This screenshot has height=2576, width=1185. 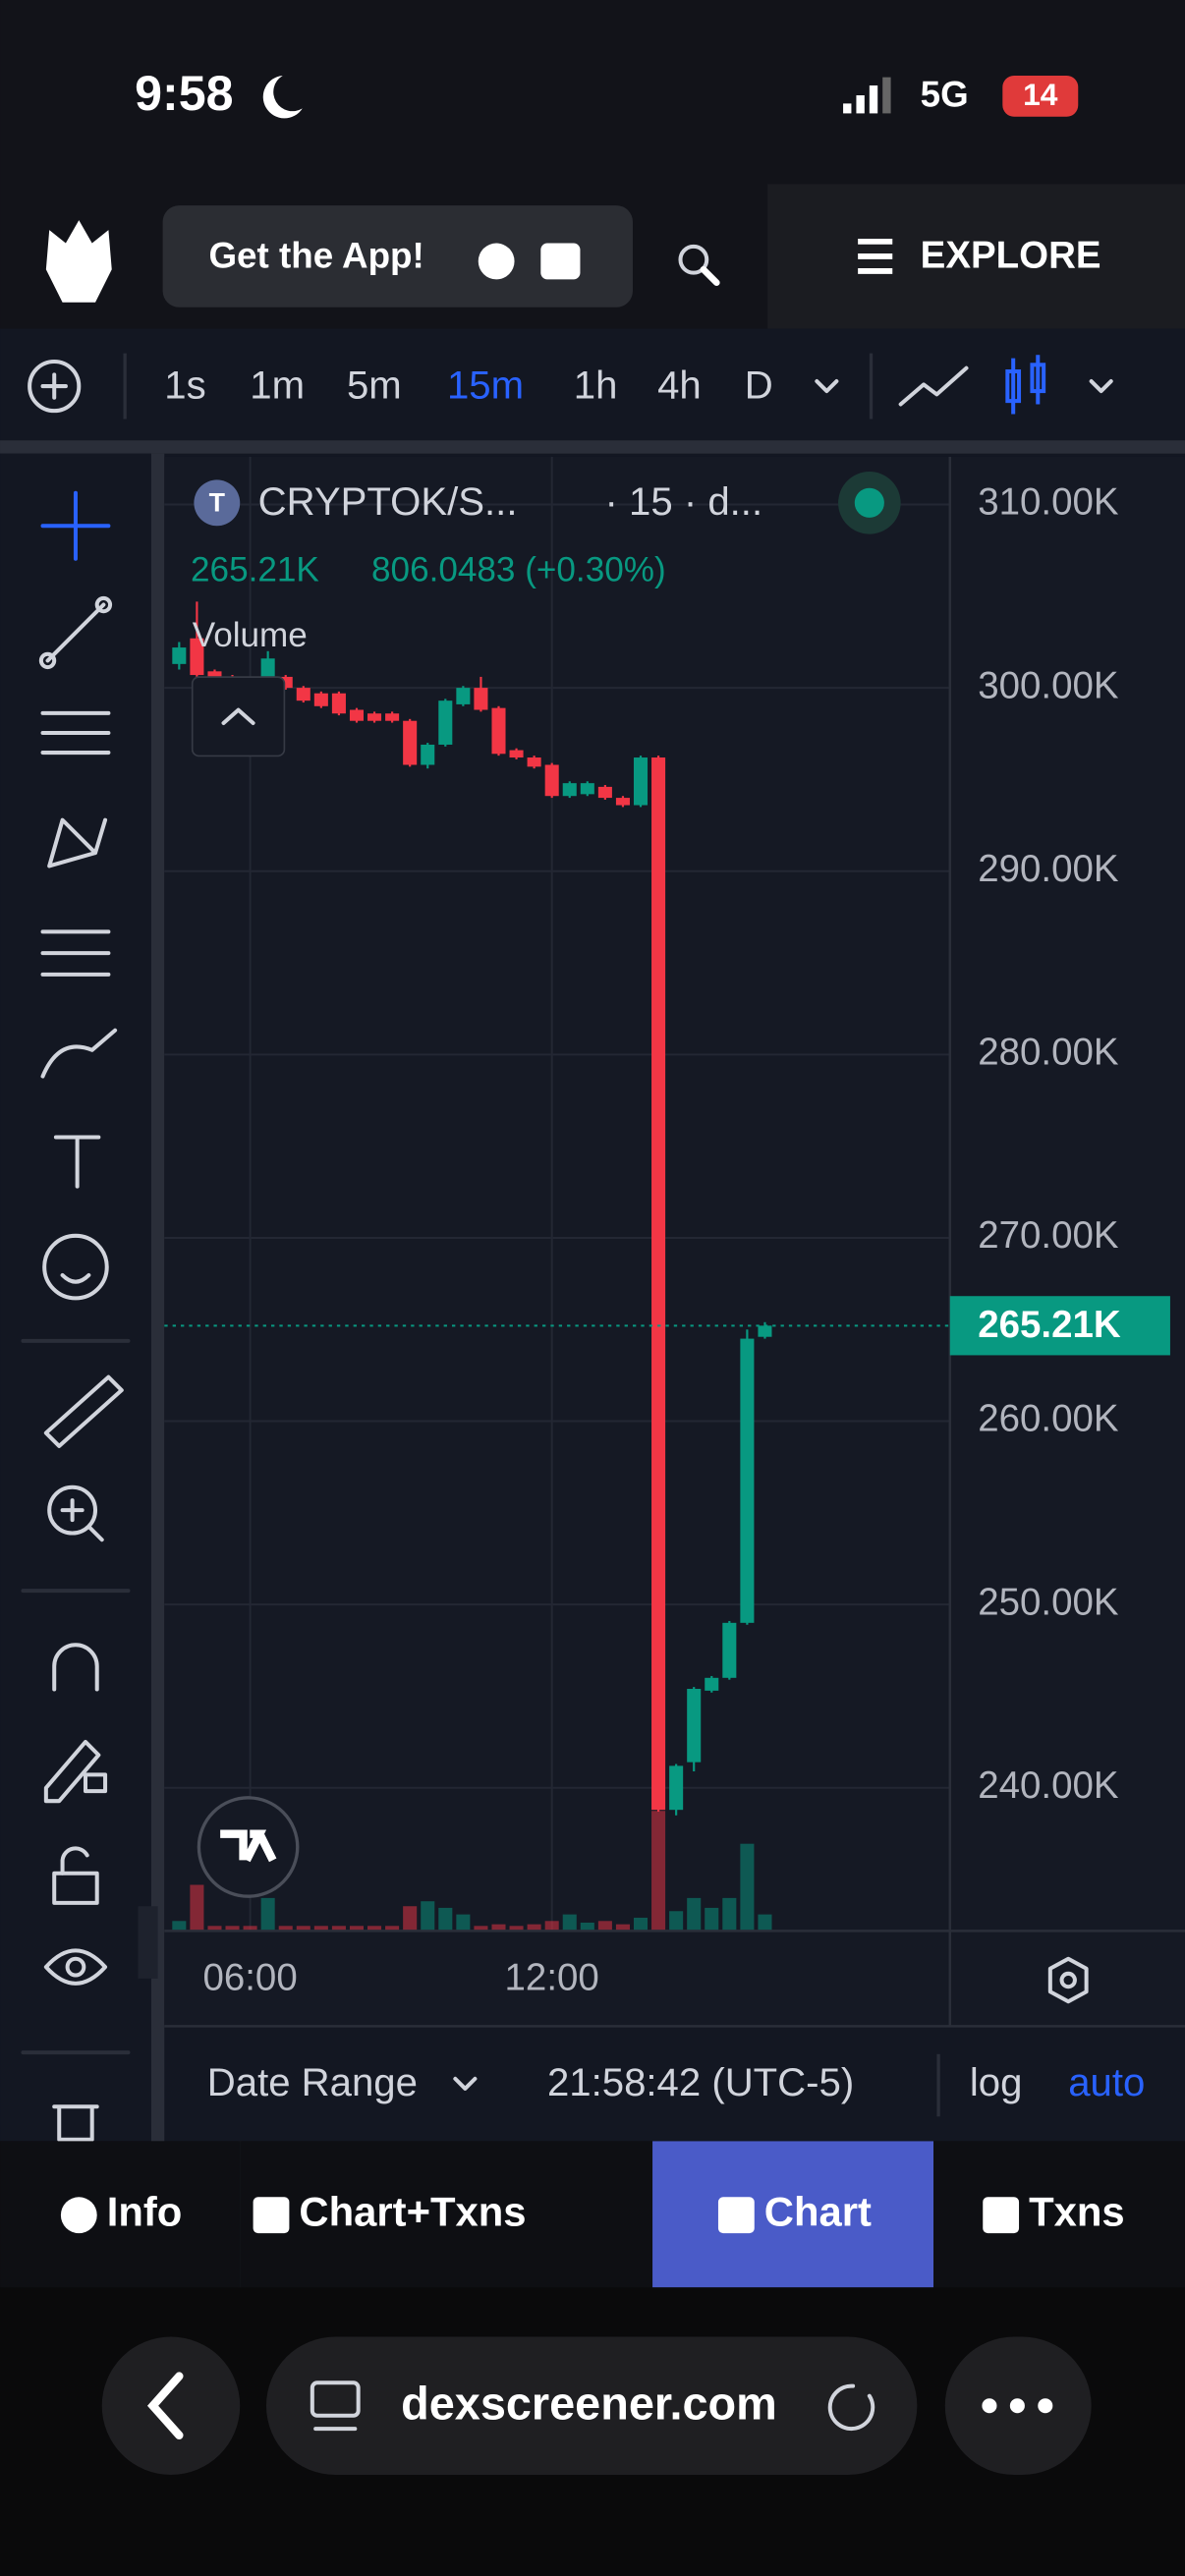 I want to click on status-dot, so click(x=869, y=502).